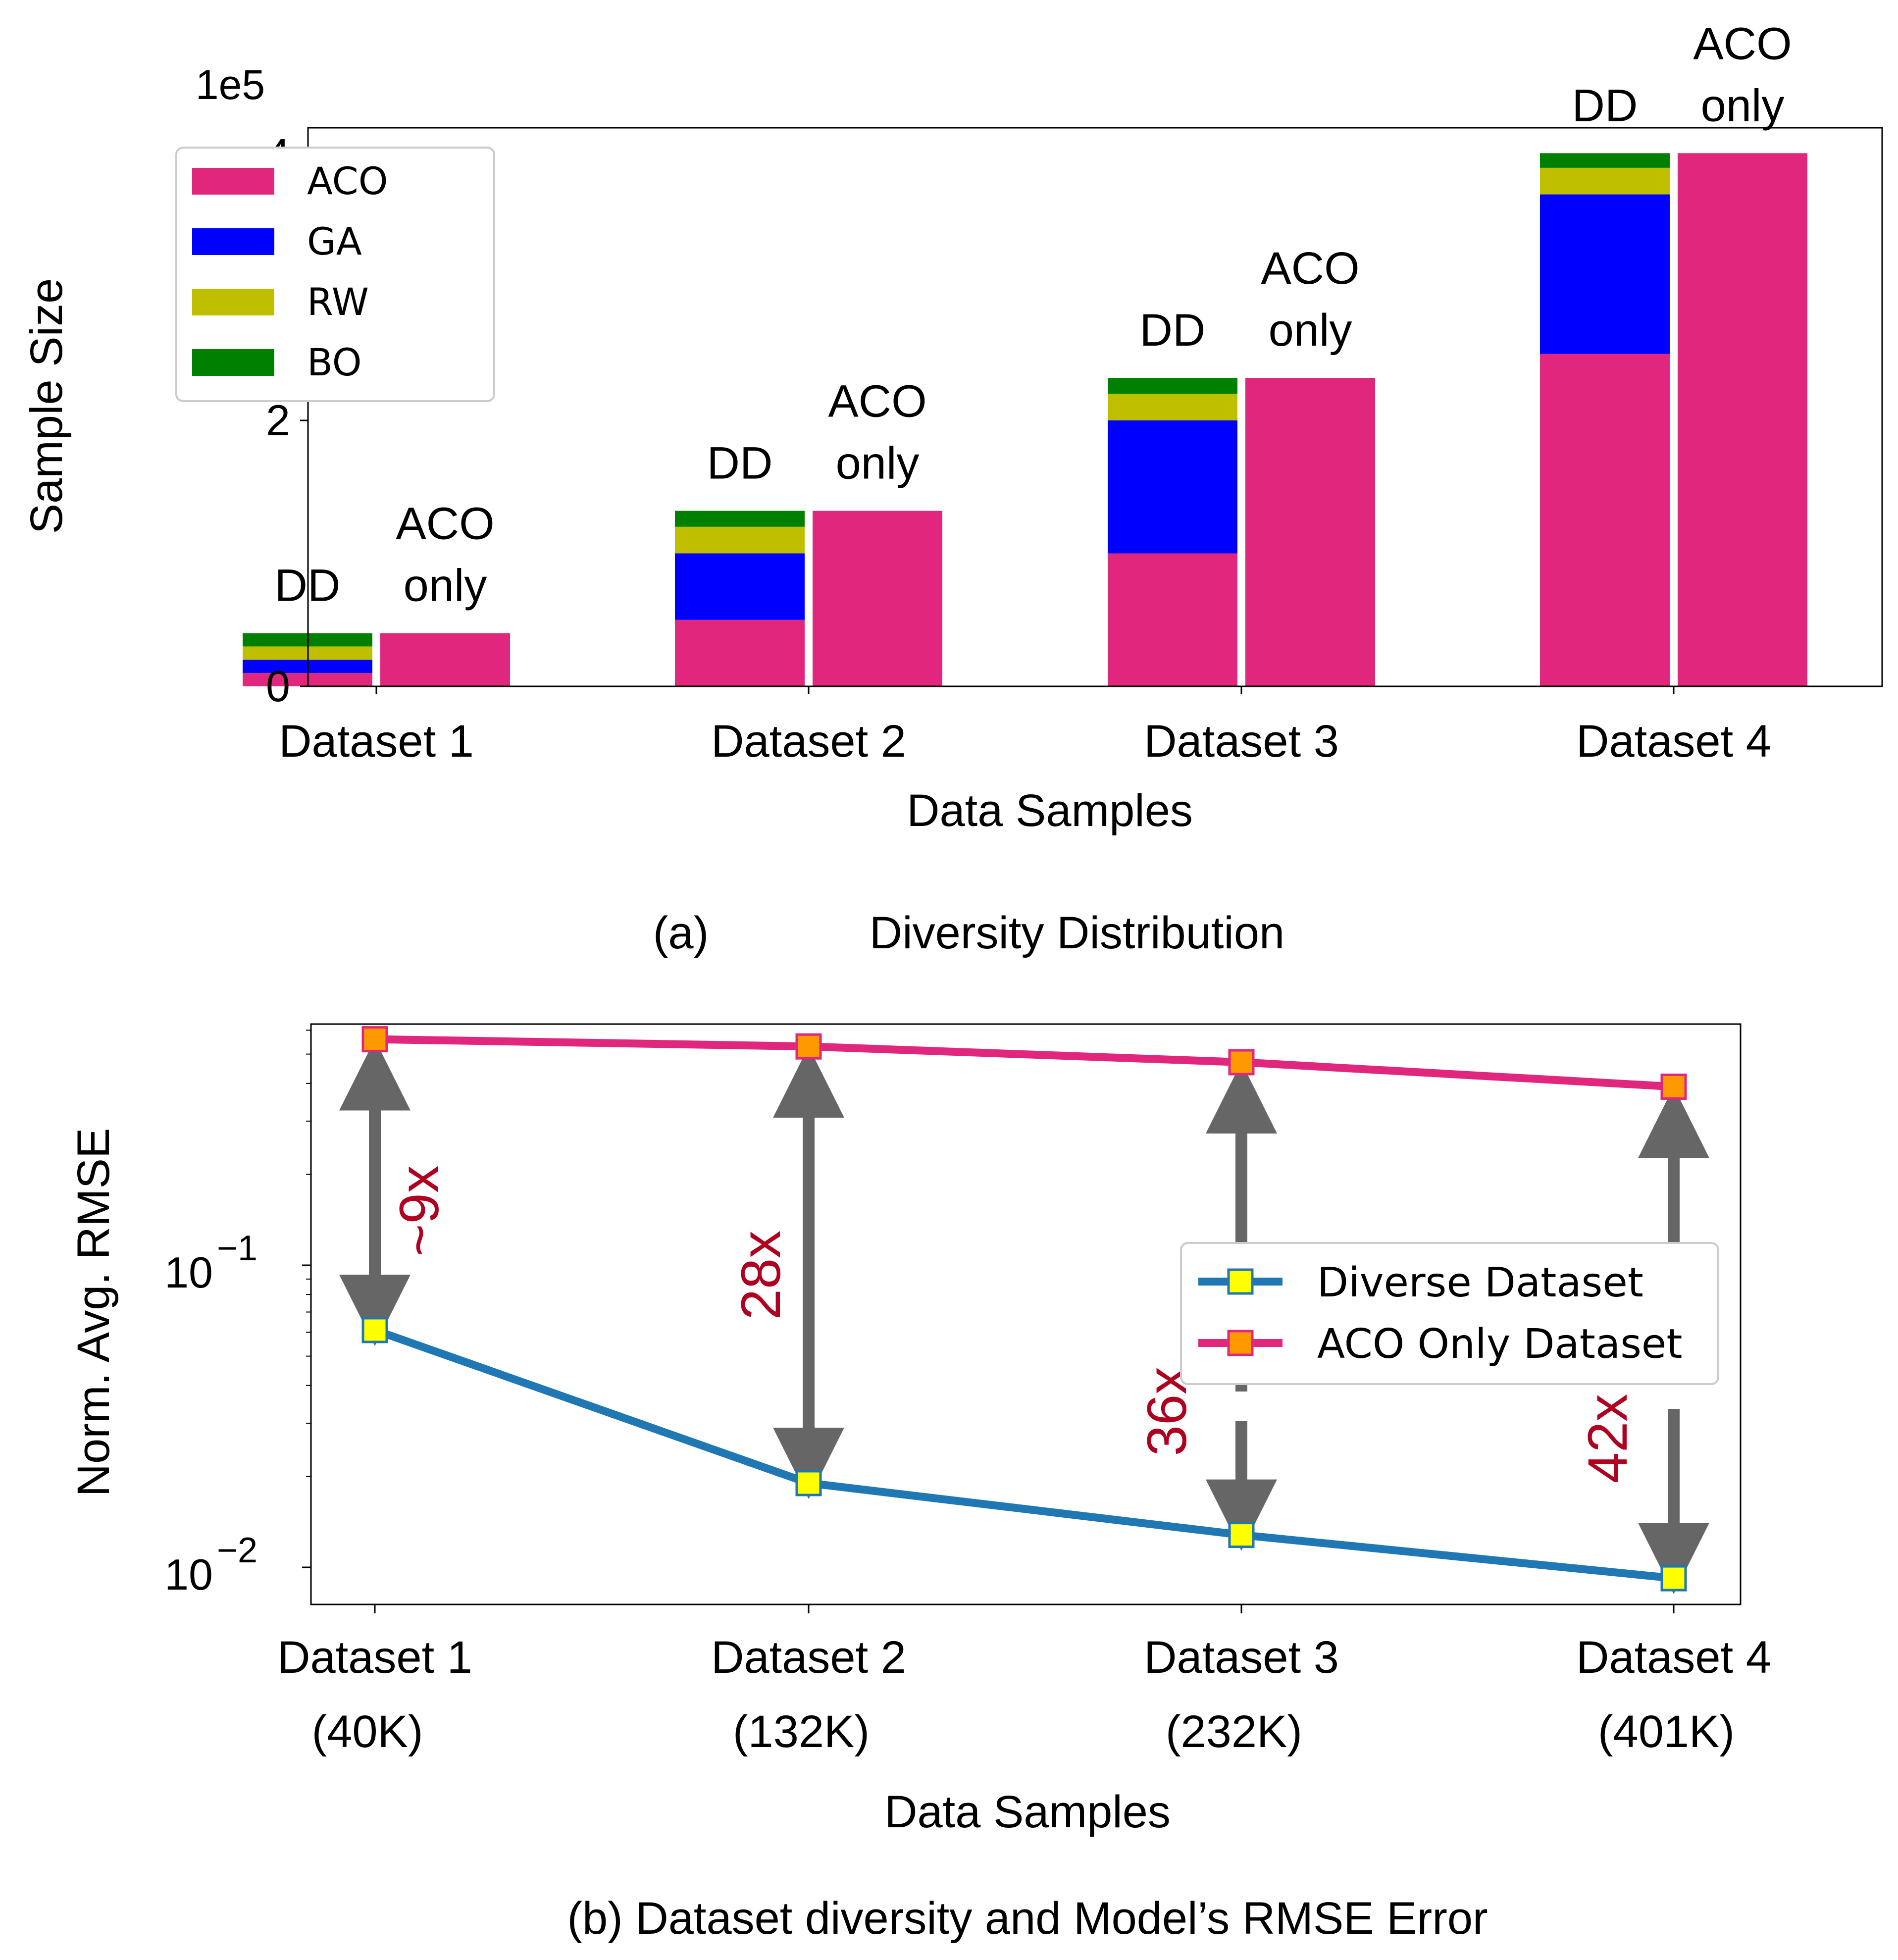 The width and height of the screenshot is (1898, 1960). What do you see at coordinates (1027, 1812) in the screenshot?
I see `chart-b-x-axis-label: Data Samples` at bounding box center [1027, 1812].